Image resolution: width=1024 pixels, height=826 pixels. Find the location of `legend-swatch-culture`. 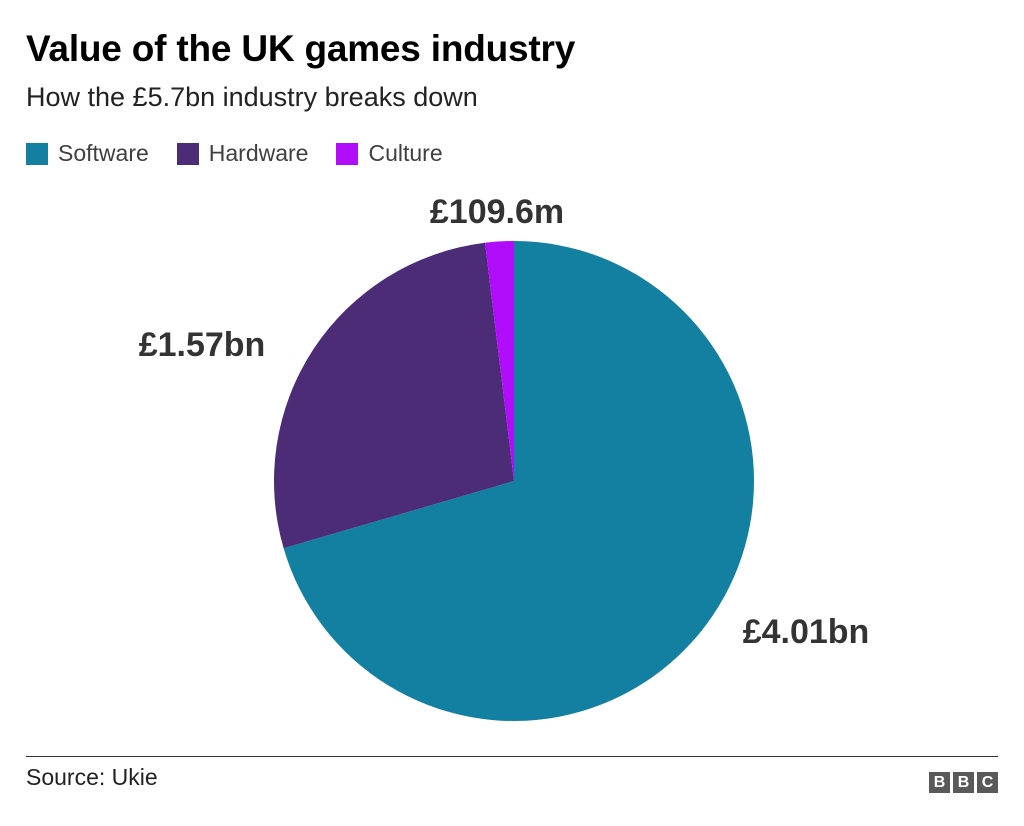

legend-swatch-culture is located at coordinates (347, 153).